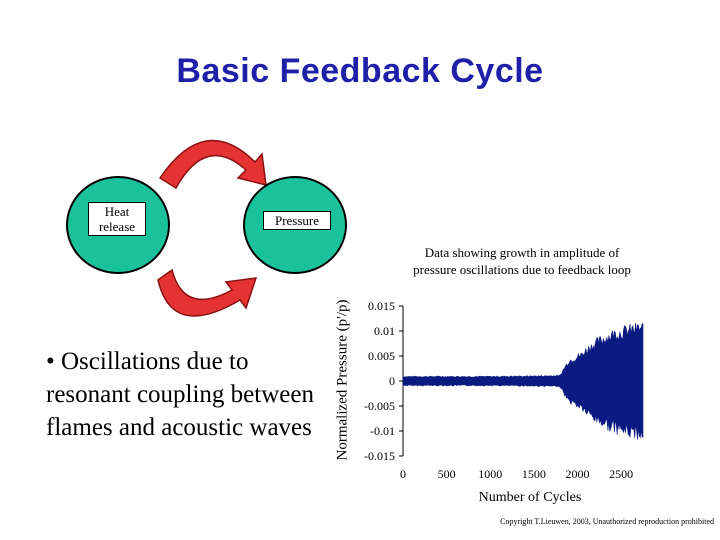  What do you see at coordinates (621, 474) in the screenshot?
I see `x-tick-label: 2500` at bounding box center [621, 474].